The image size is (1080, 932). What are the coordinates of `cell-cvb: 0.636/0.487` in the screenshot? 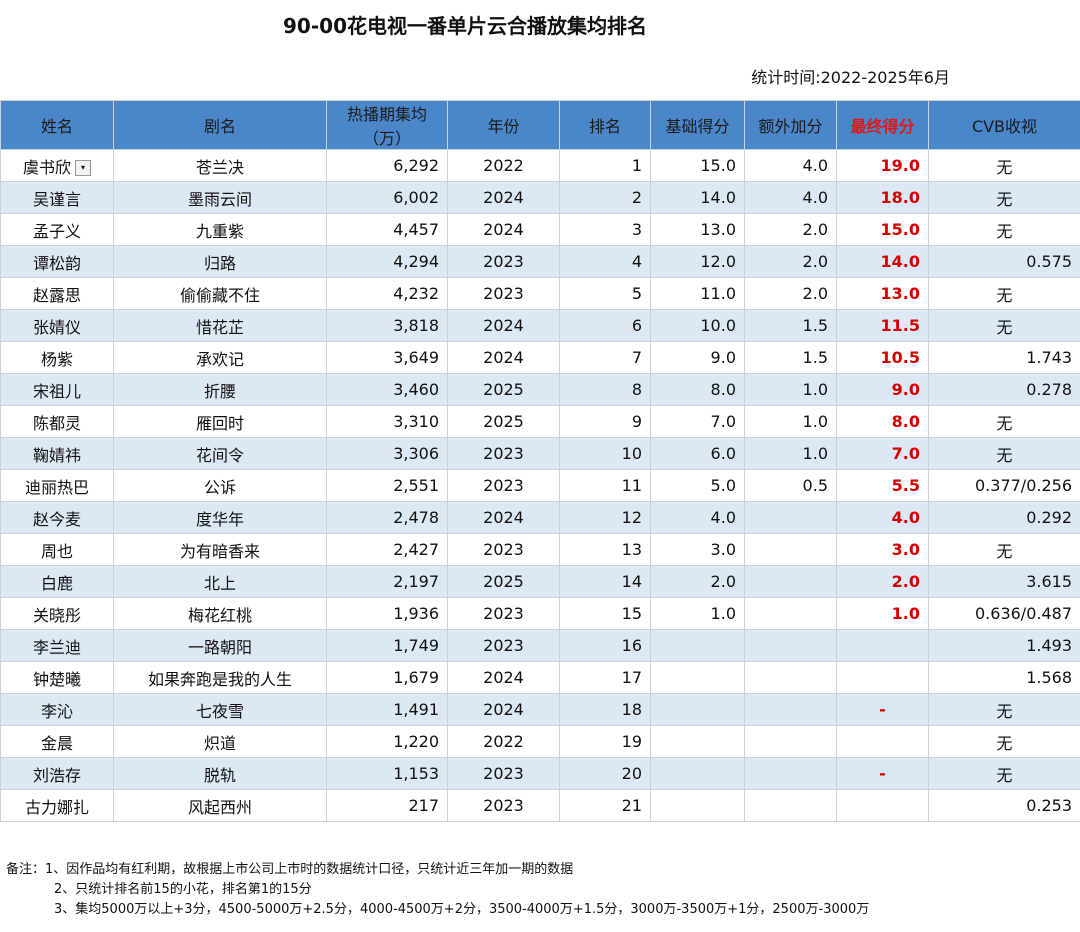 It's located at (1004, 613).